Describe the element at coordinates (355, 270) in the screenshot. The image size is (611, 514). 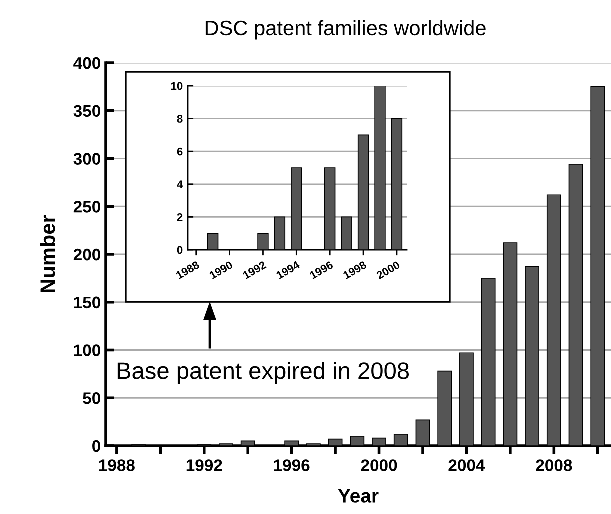
I see `x-tick-label: 1998` at that location.